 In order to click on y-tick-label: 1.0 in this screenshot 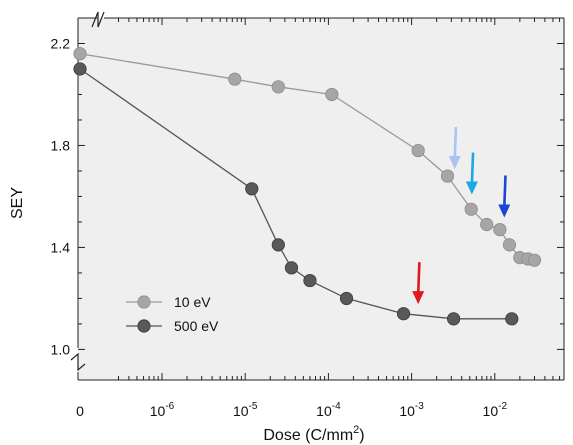, I will do `click(61, 349)`.